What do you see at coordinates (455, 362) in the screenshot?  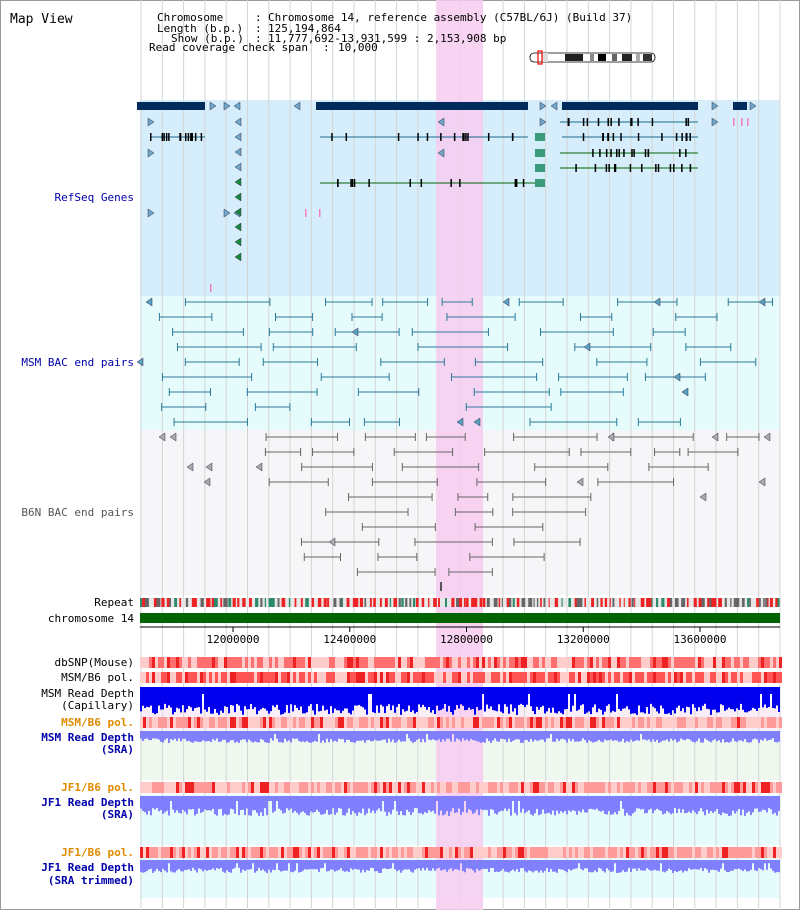 I see `msm-bac-track` at bounding box center [455, 362].